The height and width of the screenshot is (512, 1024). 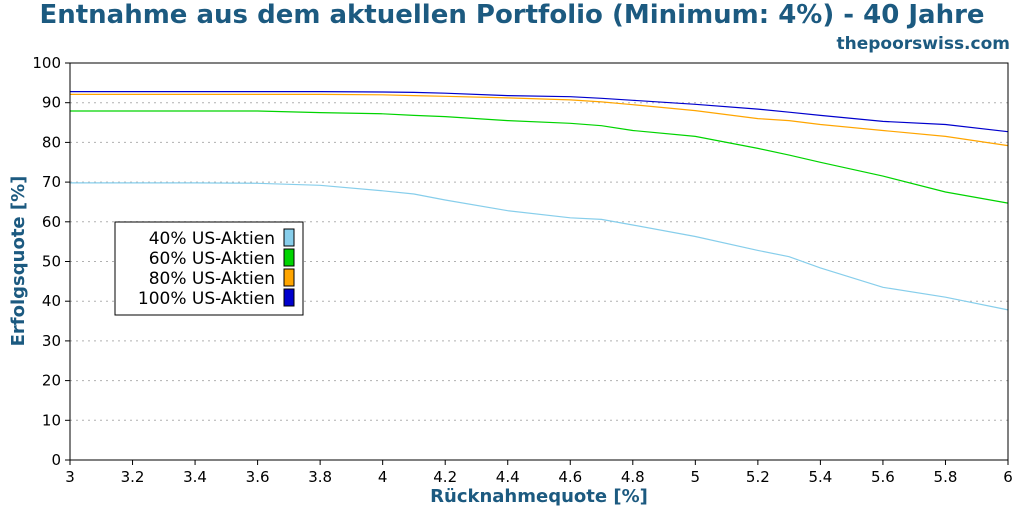 I want to click on y-tick-label: 100, so click(x=46, y=63).